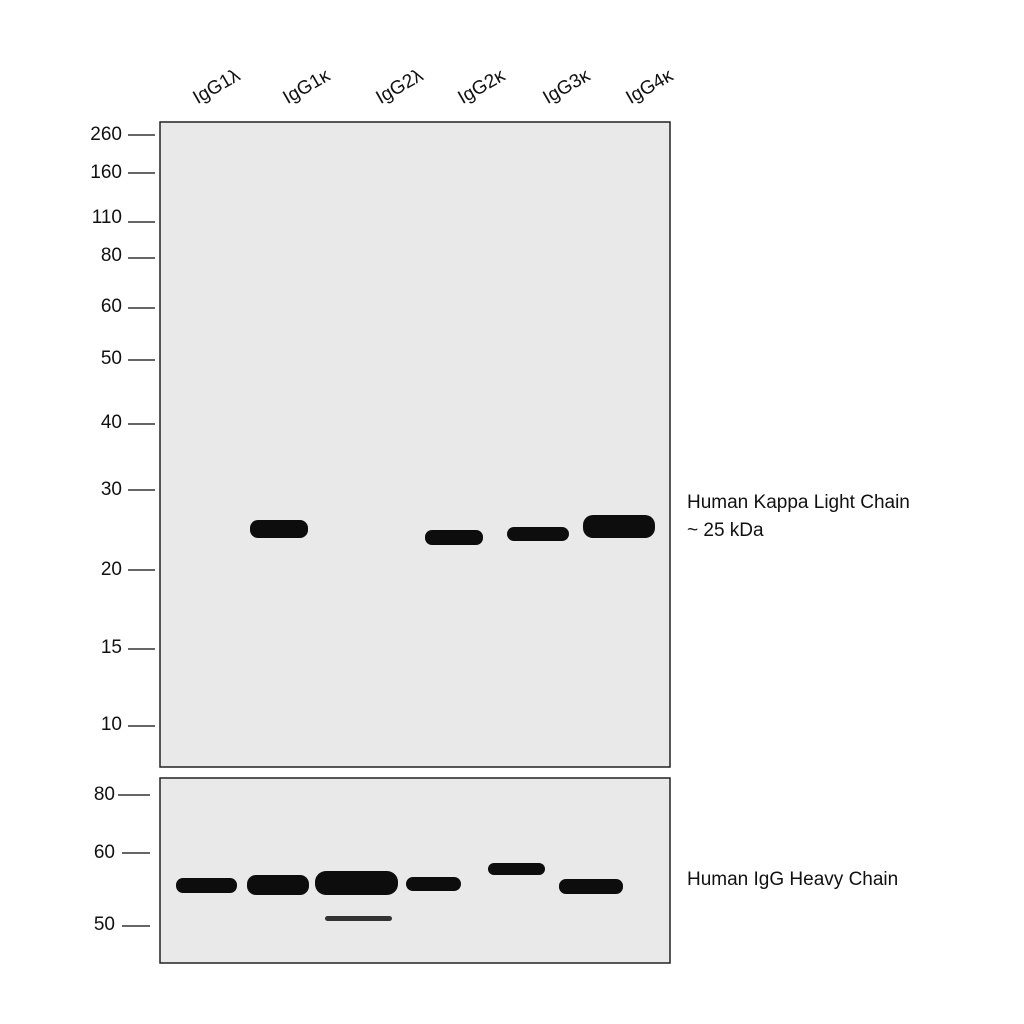 This screenshot has height=1024, width=1024. I want to click on annotation: Human Kappa Light Chain, so click(798, 502).